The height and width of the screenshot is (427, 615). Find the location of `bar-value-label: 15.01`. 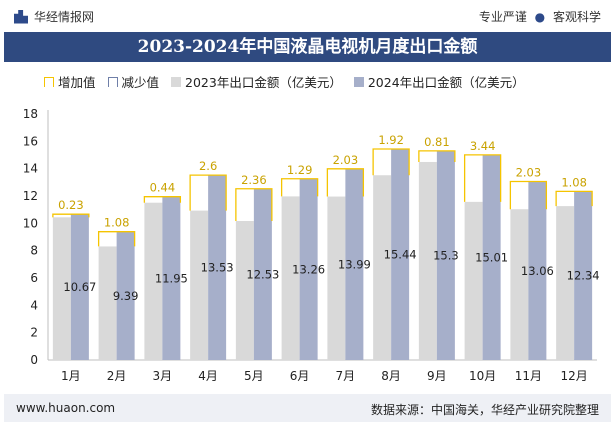

bar-value-label: 15.01 is located at coordinates (491, 257).